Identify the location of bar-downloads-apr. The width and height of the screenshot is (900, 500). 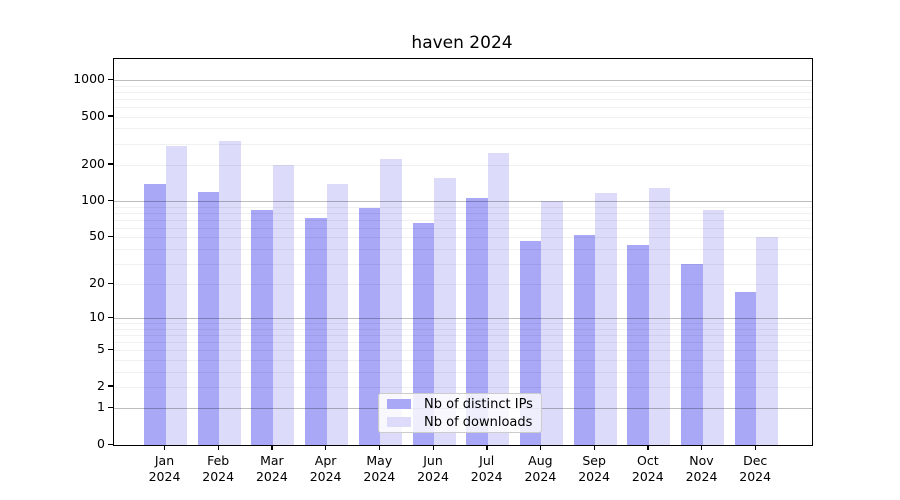
(337, 314).